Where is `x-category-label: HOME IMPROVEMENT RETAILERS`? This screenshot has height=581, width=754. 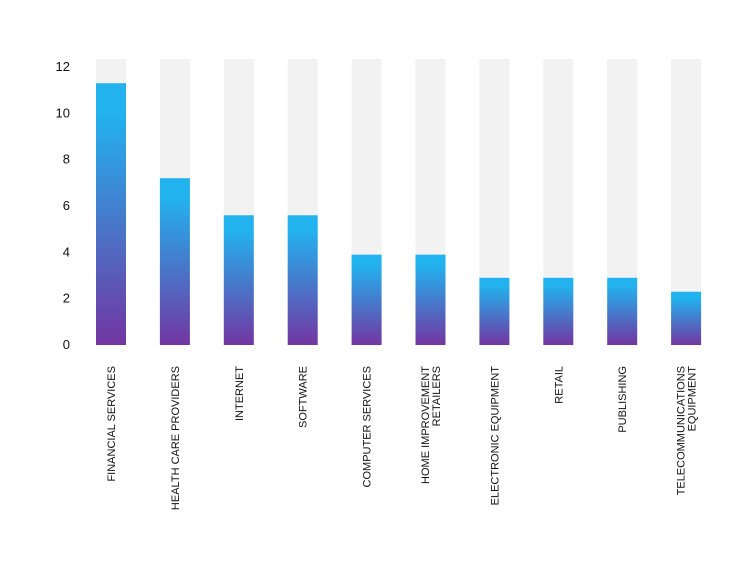 x-category-label: HOME IMPROVEMENT RETAILERS is located at coordinates (431, 425).